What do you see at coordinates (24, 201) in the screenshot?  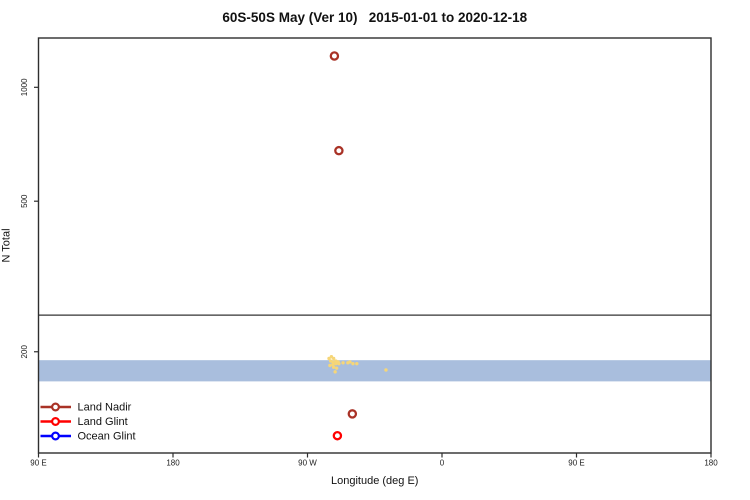 I see `y-tick-label: 500` at bounding box center [24, 201].